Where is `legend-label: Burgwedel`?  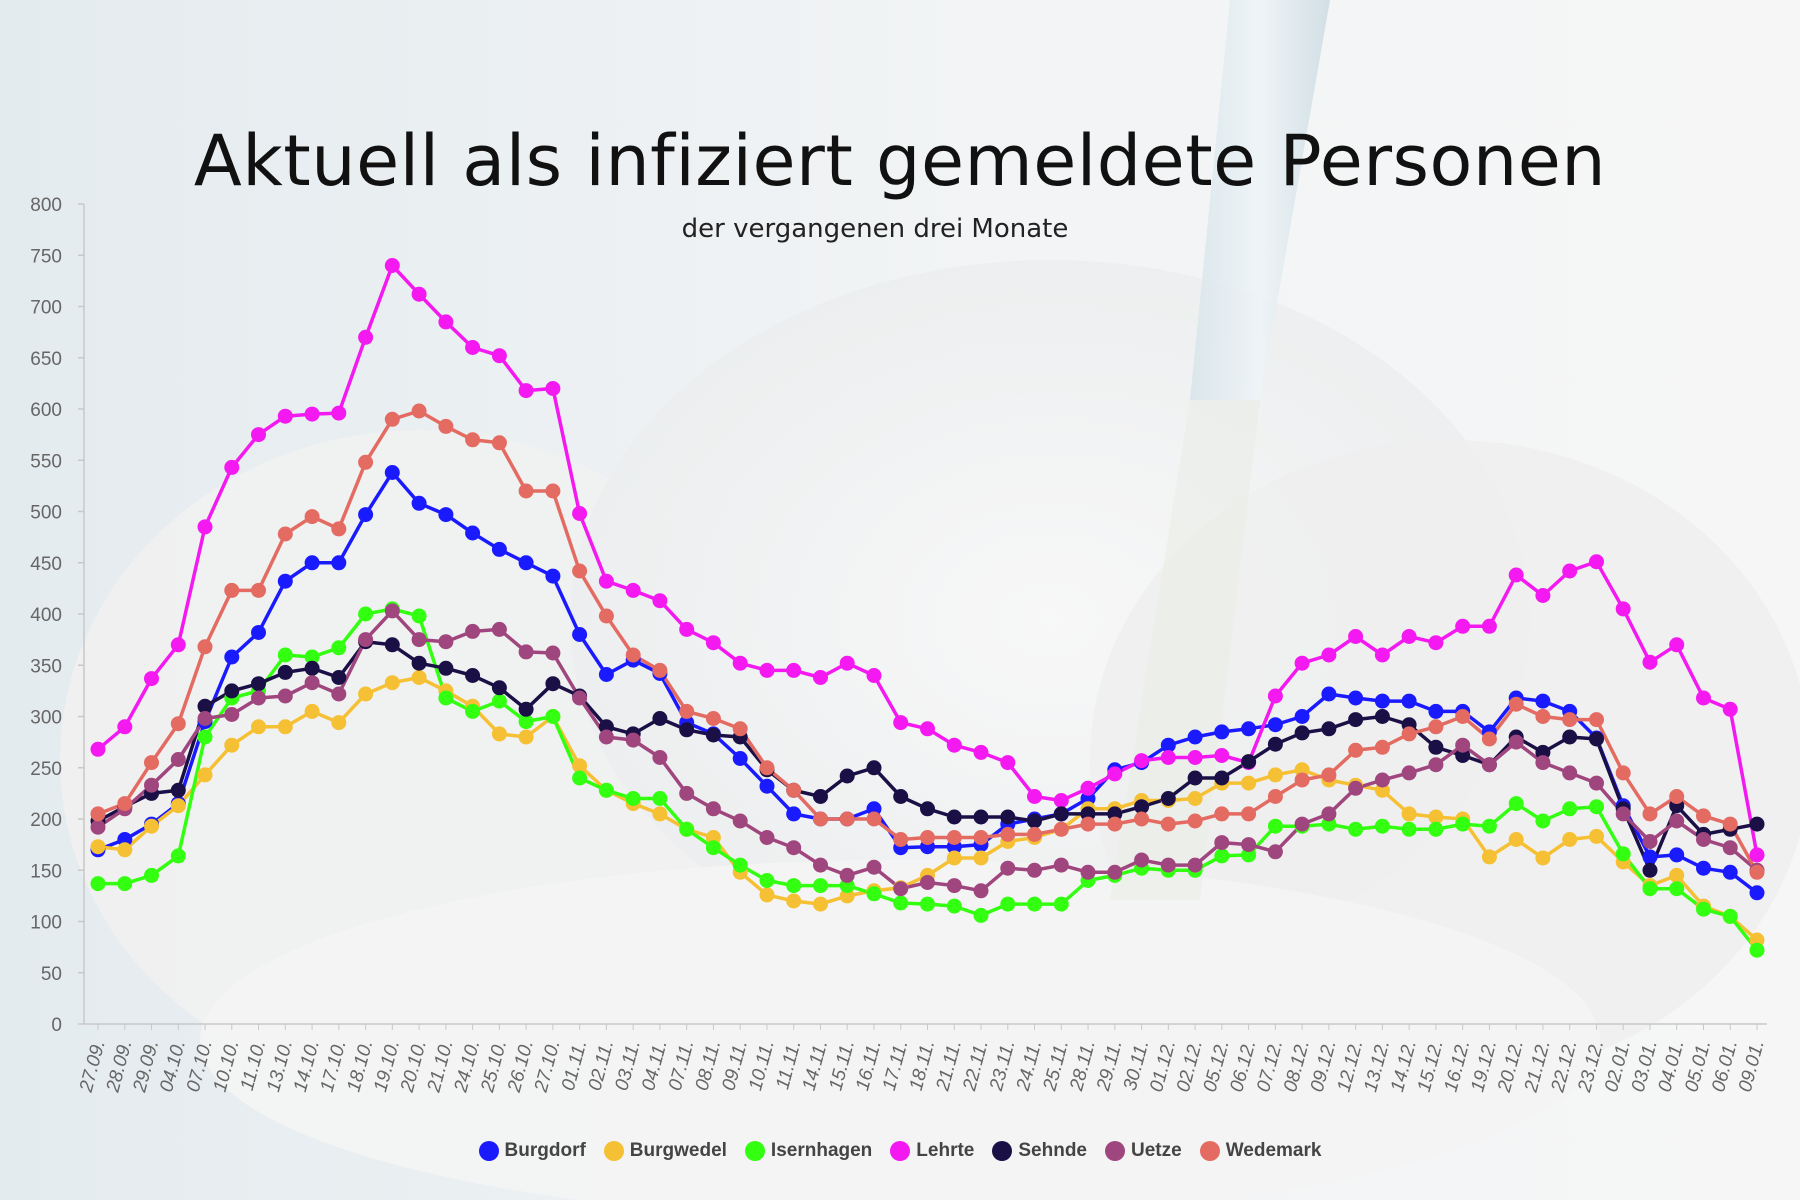 legend-label: Burgwedel is located at coordinates (678, 1150).